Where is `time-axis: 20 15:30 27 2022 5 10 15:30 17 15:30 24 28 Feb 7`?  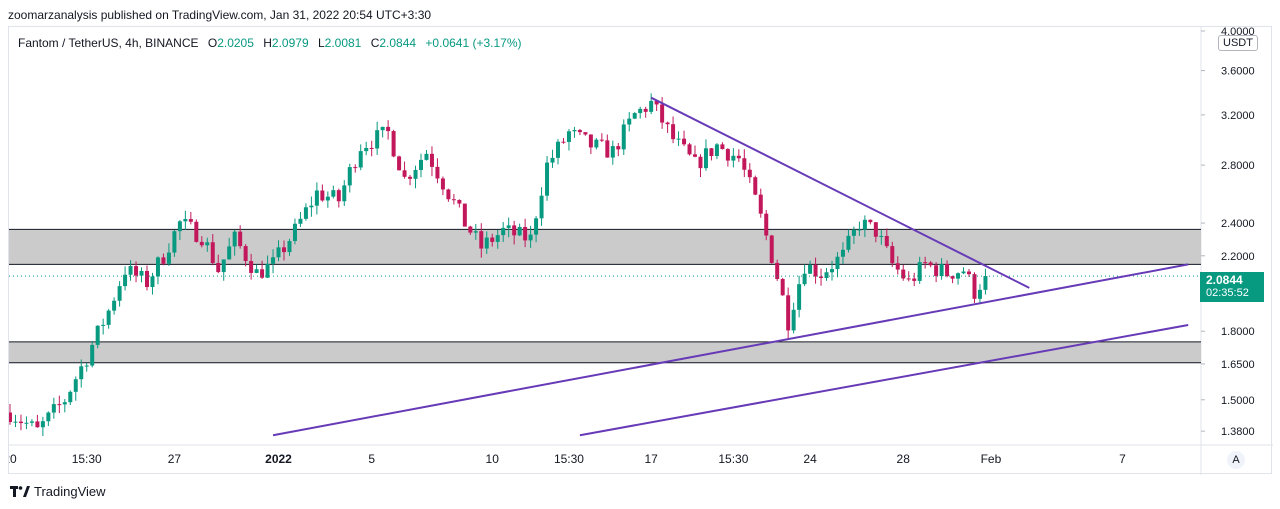
time-axis: 20 15:30 27 2022 5 10 15:30 17 15:30 24 28 Feb 7 is located at coordinates (567, 459).